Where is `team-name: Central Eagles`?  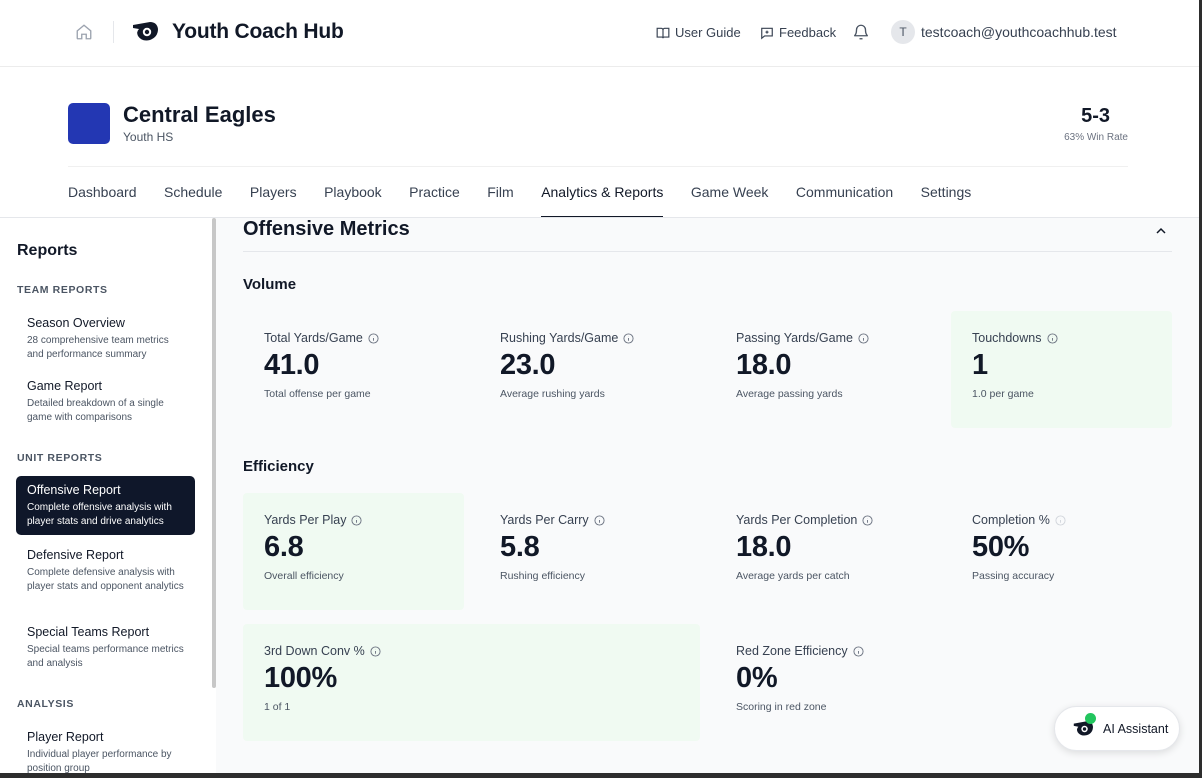 team-name: Central Eagles is located at coordinates (199, 114).